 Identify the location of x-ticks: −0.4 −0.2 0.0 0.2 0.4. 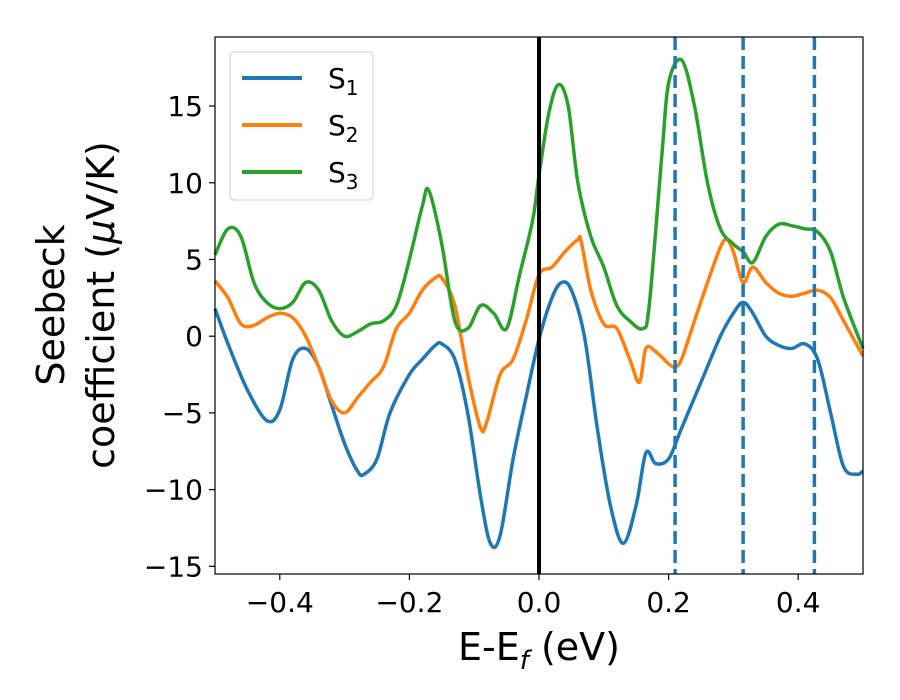
(533, 596).